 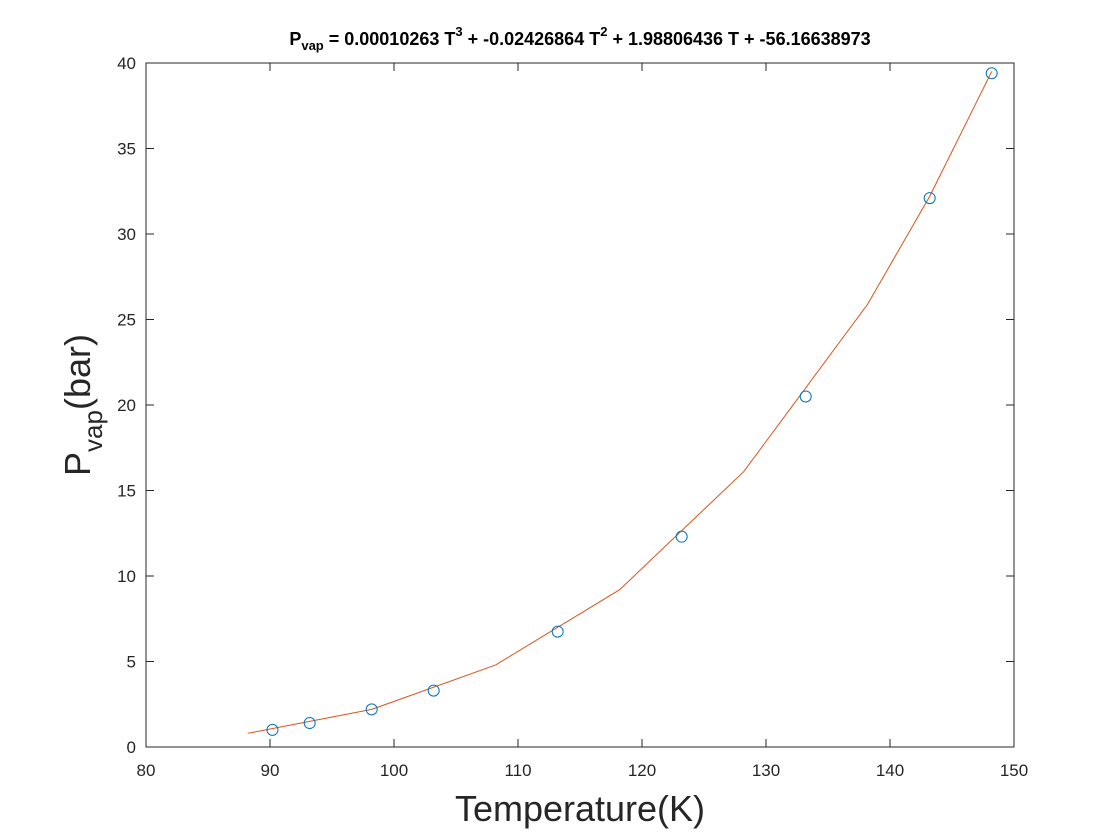 What do you see at coordinates (312, 45) in the screenshot?
I see `title-part: vap` at bounding box center [312, 45].